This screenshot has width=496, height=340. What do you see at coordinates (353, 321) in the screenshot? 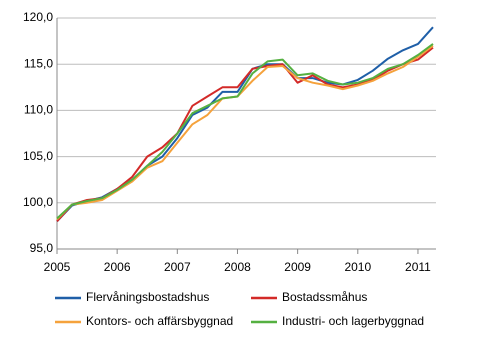
I see `legend-label: Industri- och lagerbyggnad` at bounding box center [353, 321].